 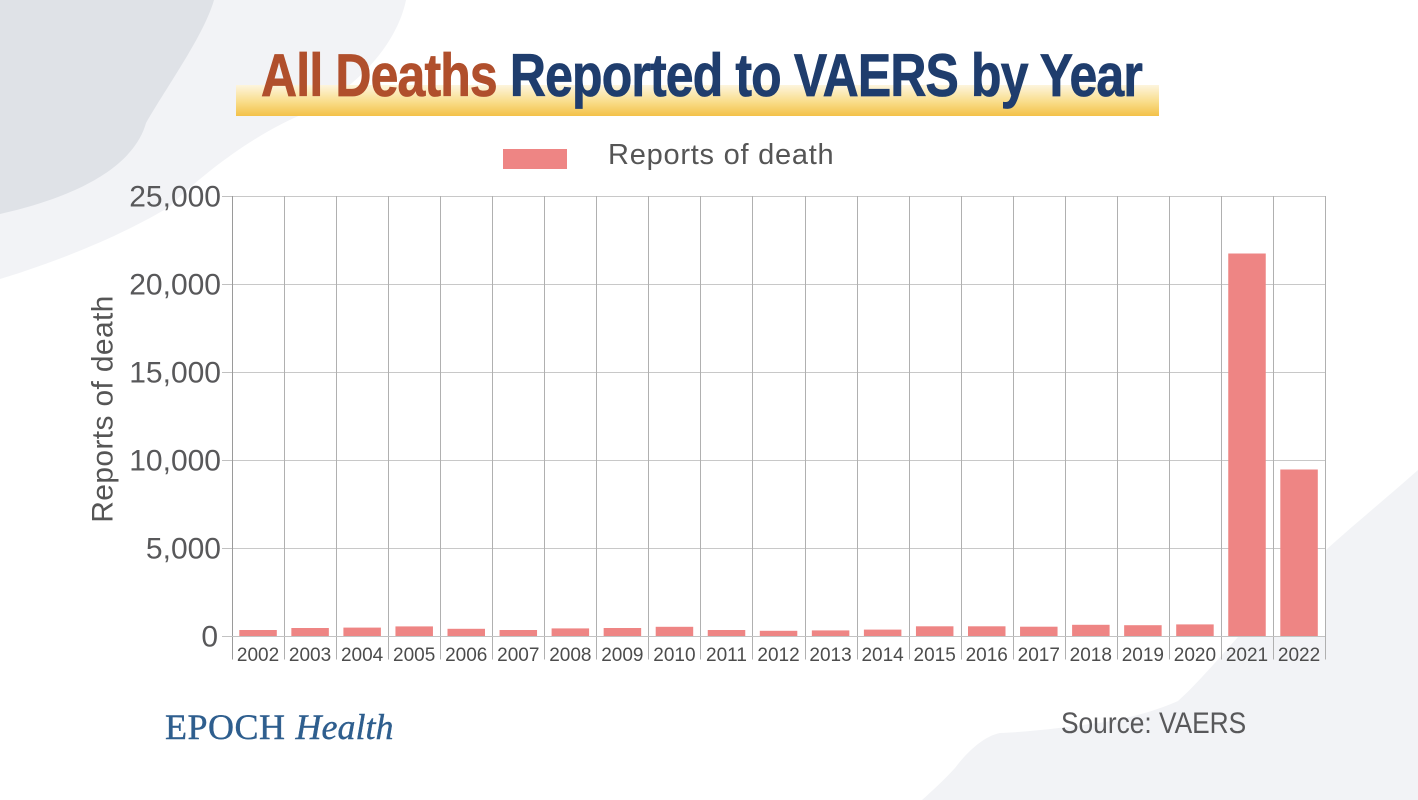 What do you see at coordinates (1143, 655) in the screenshot?
I see `svg-text: 2019` at bounding box center [1143, 655].